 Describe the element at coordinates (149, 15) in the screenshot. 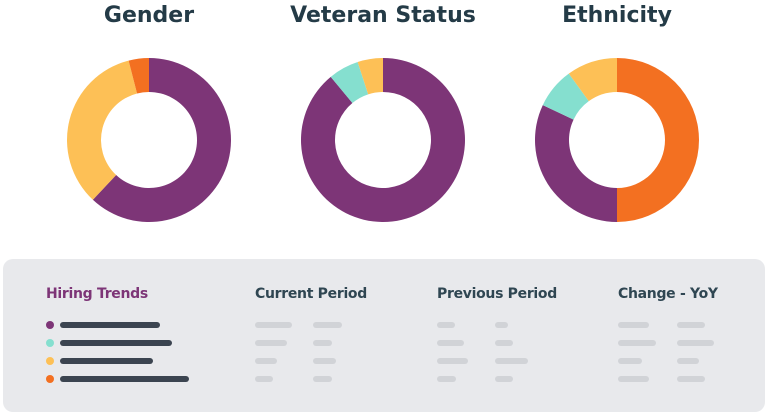

I see `chart-title-gender: Gender` at that location.